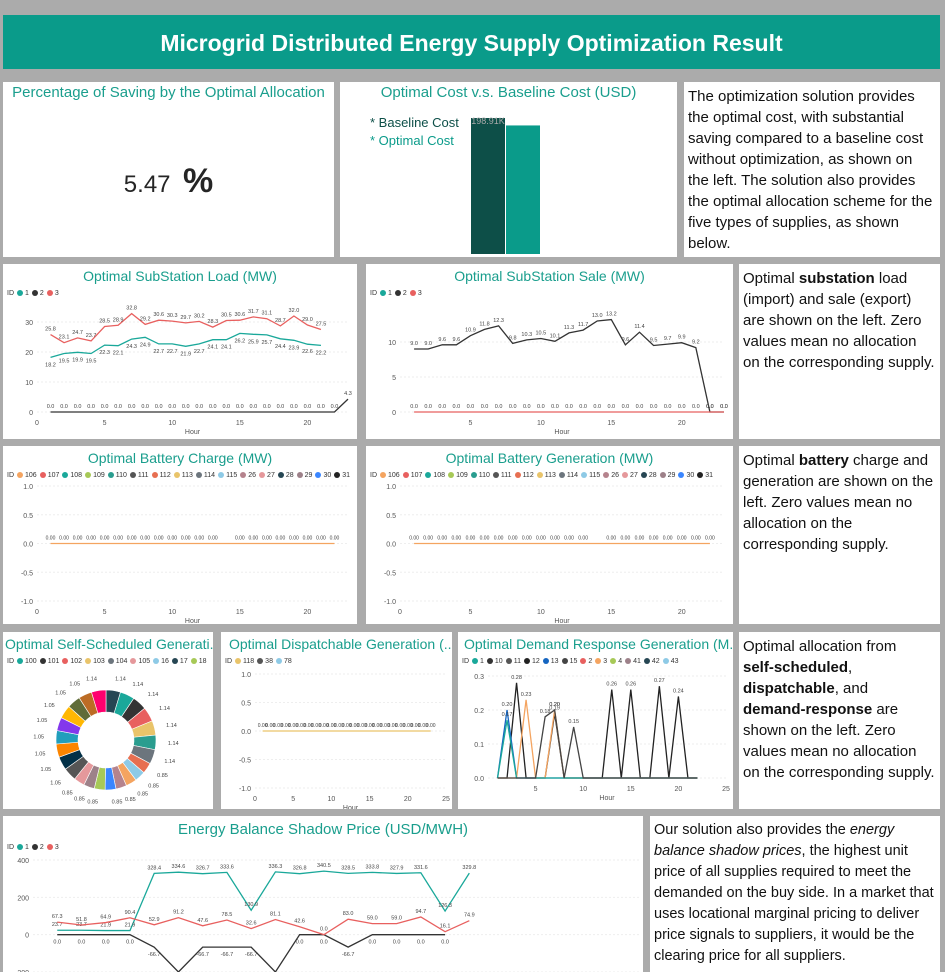 Image resolution: width=945 pixels, height=972 pixels. What do you see at coordinates (140, 661) in the screenshot?
I see `legend-item: 105` at bounding box center [140, 661].